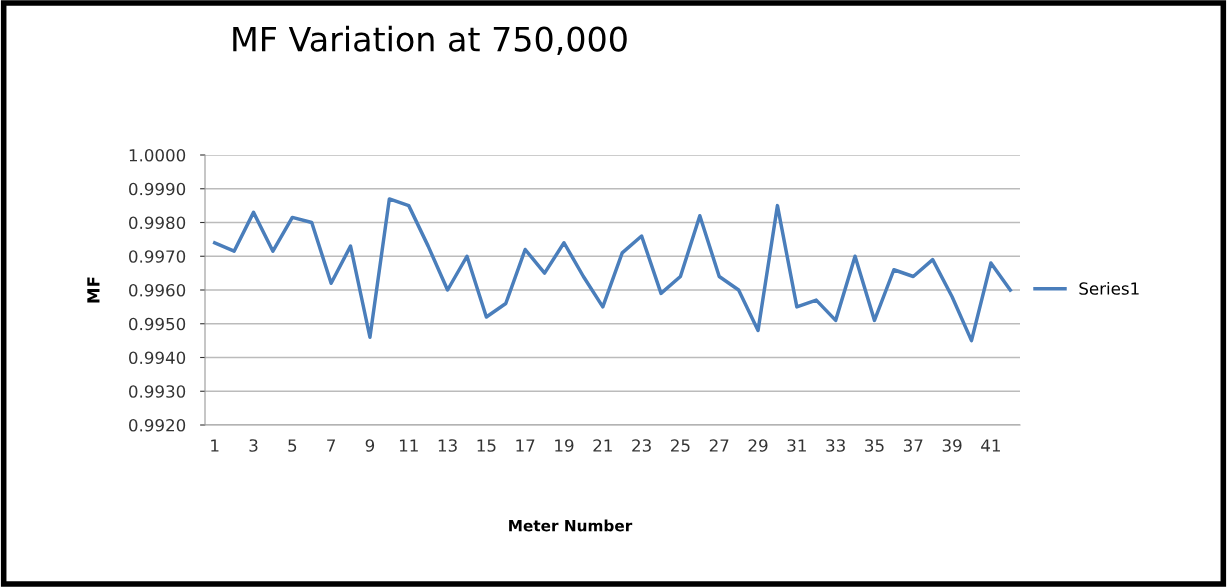 The height and width of the screenshot is (587, 1227). I want to click on x-tick-label: 17, so click(525, 445).